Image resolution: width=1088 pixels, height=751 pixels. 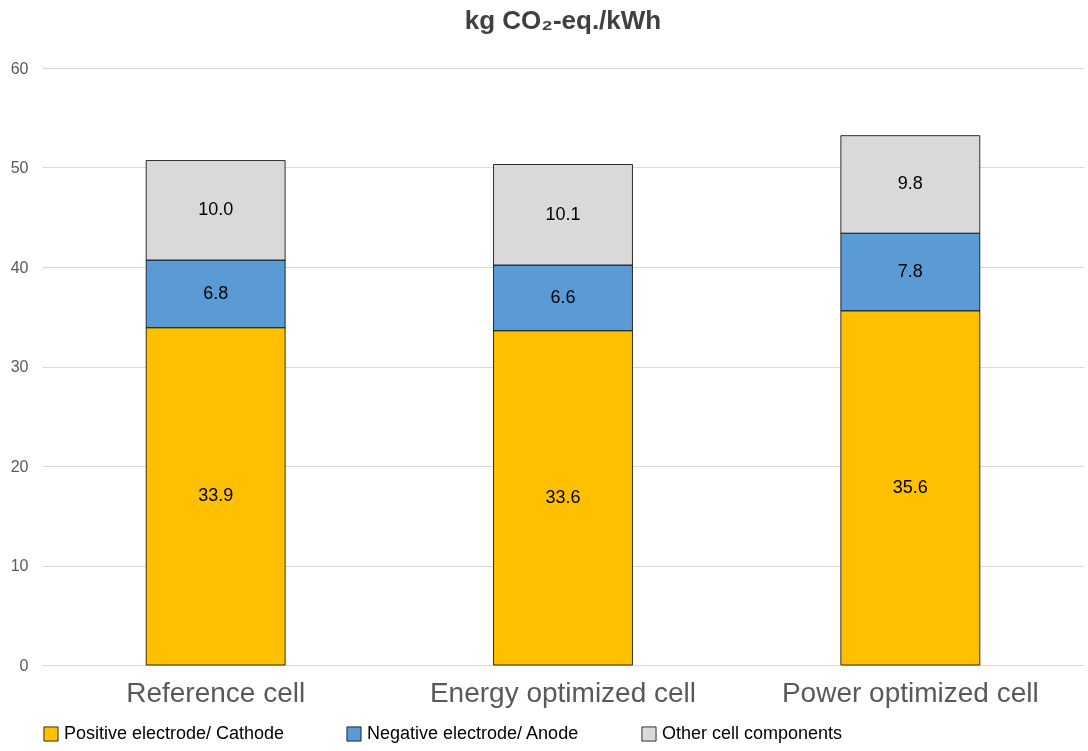 What do you see at coordinates (19, 267) in the screenshot?
I see `y-tick-label: 40` at bounding box center [19, 267].